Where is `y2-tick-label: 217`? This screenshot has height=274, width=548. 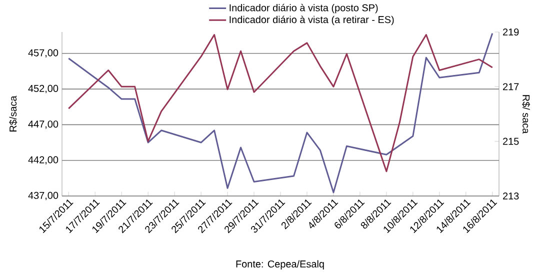 y2-tick-label: 217 is located at coordinates (511, 86).